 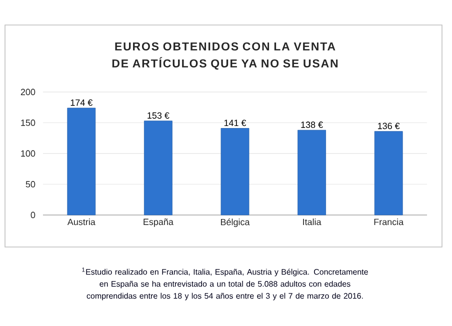 I want to click on x-tick-label: Francia, so click(x=389, y=222).